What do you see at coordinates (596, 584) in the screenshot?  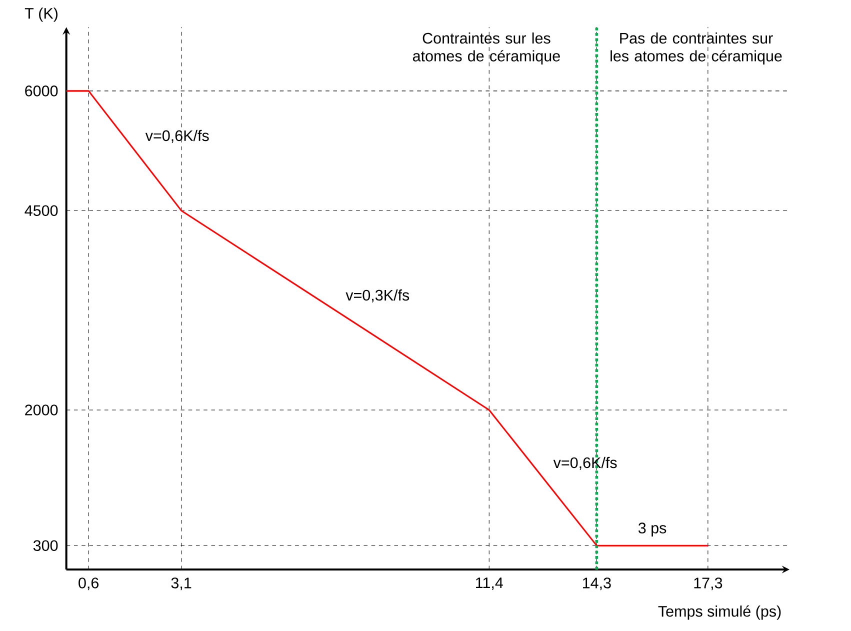 I see `x-tick-label: 14,3` at bounding box center [596, 584].